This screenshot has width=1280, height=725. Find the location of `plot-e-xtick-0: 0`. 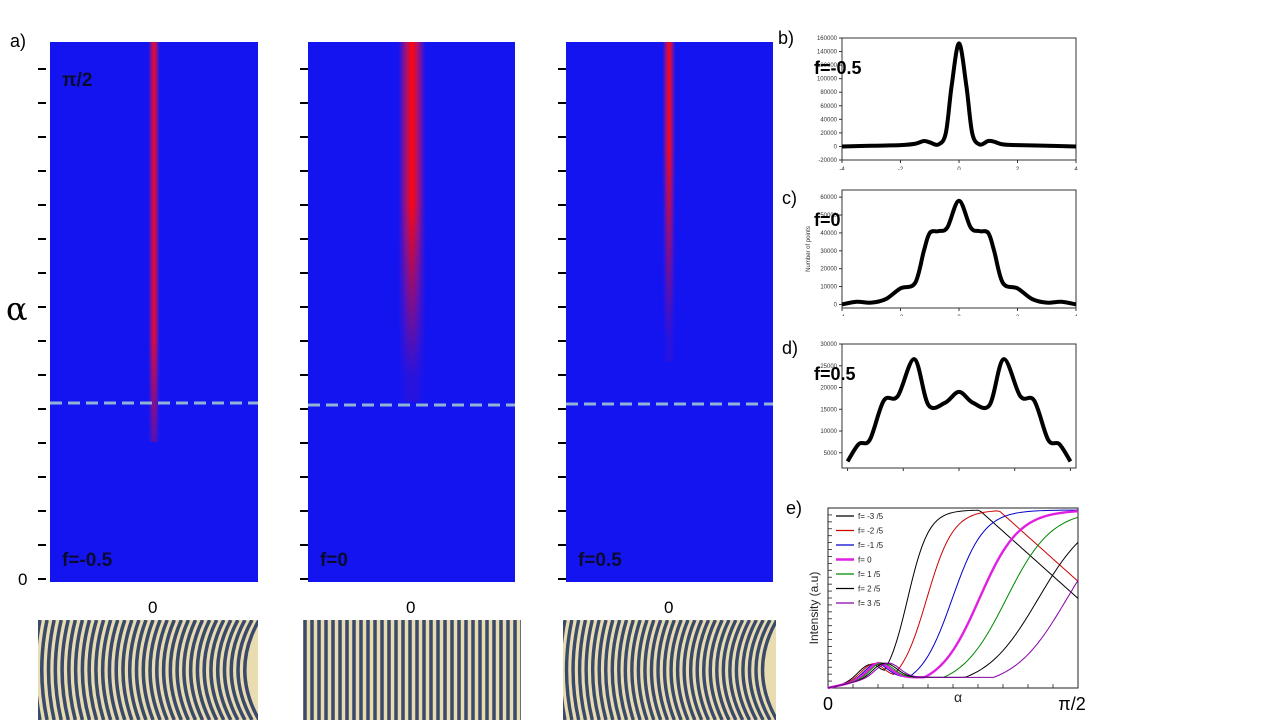

plot-e-xtick-0: 0 is located at coordinates (828, 704).